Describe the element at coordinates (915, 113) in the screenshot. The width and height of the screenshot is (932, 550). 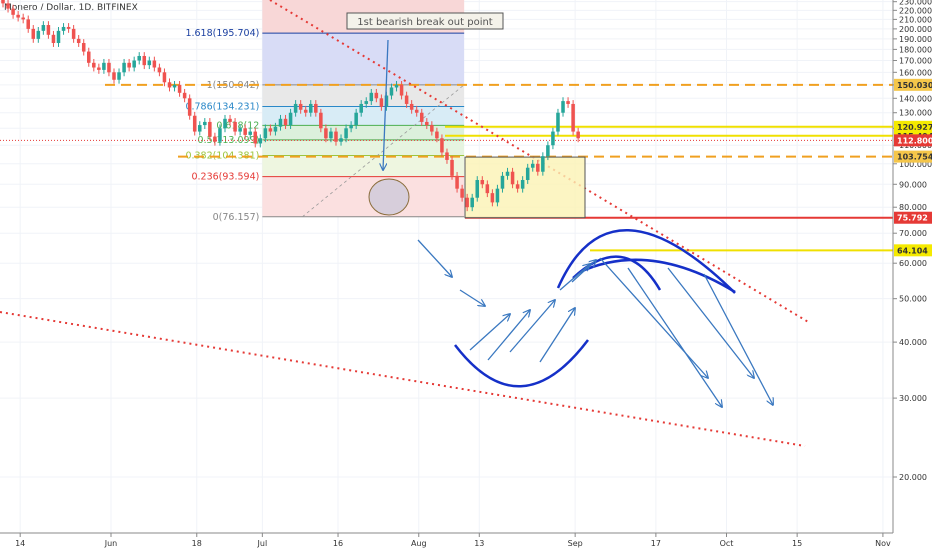
I see `price-tick-label: 130.000` at that location.